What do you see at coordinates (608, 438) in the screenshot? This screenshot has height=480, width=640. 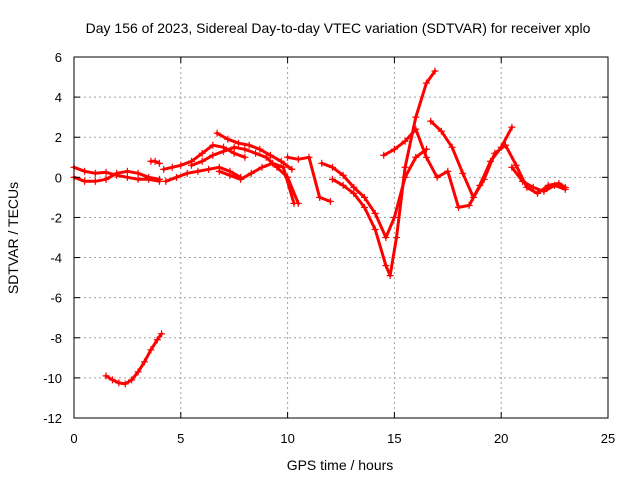 I see `x-tick-label: 25` at bounding box center [608, 438].